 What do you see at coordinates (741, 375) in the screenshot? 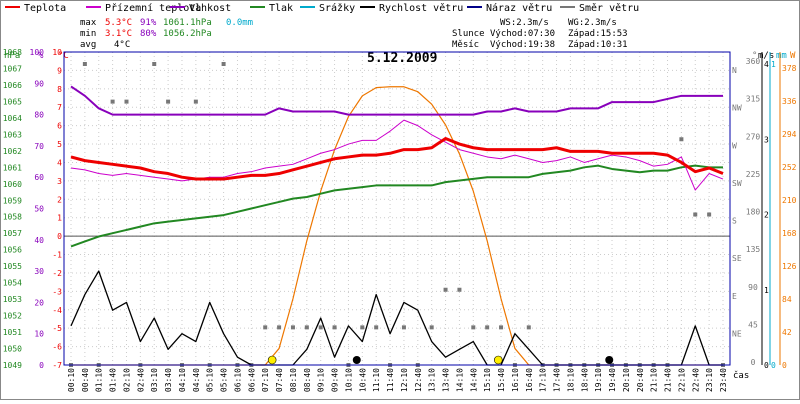
I see `axis-title-x: čas` at bounding box center [741, 375].